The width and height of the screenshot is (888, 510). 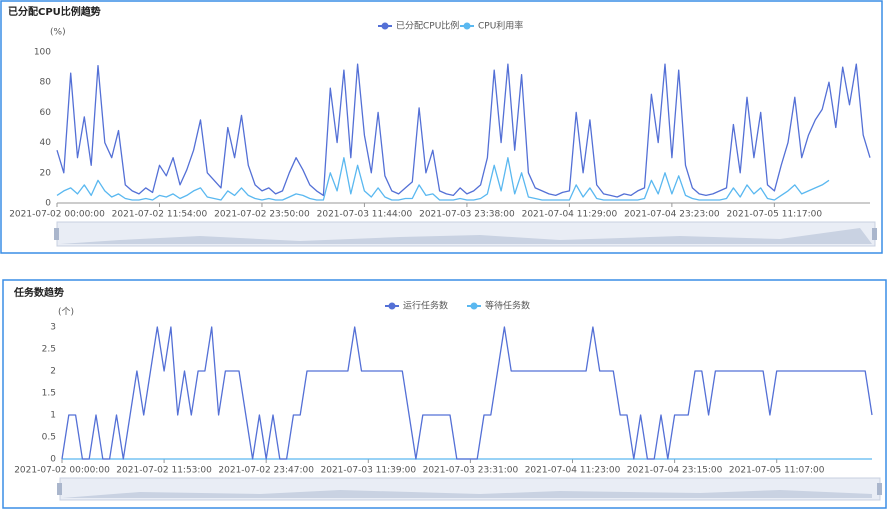 What do you see at coordinates (507, 306) in the screenshot?
I see `legend-label: 等待任务数` at bounding box center [507, 306].